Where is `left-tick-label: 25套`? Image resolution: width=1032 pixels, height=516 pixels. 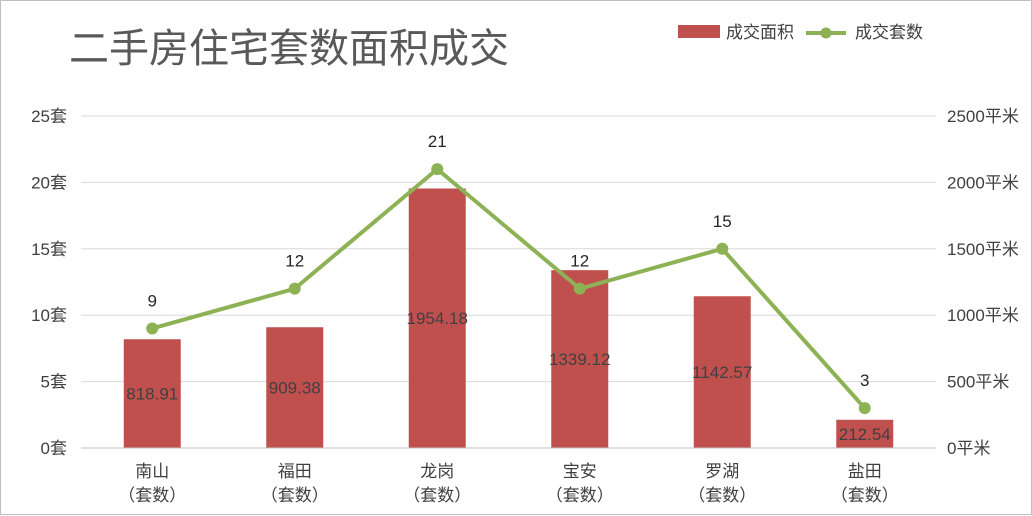 left-tick-label: 25套 is located at coordinates (49, 116).